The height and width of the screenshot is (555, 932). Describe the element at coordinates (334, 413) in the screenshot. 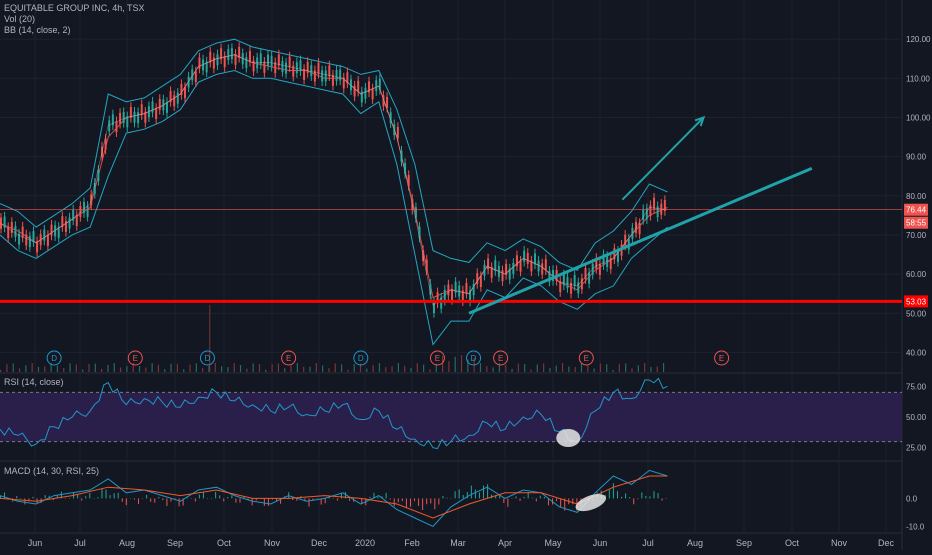

I see `rsi-line` at that location.